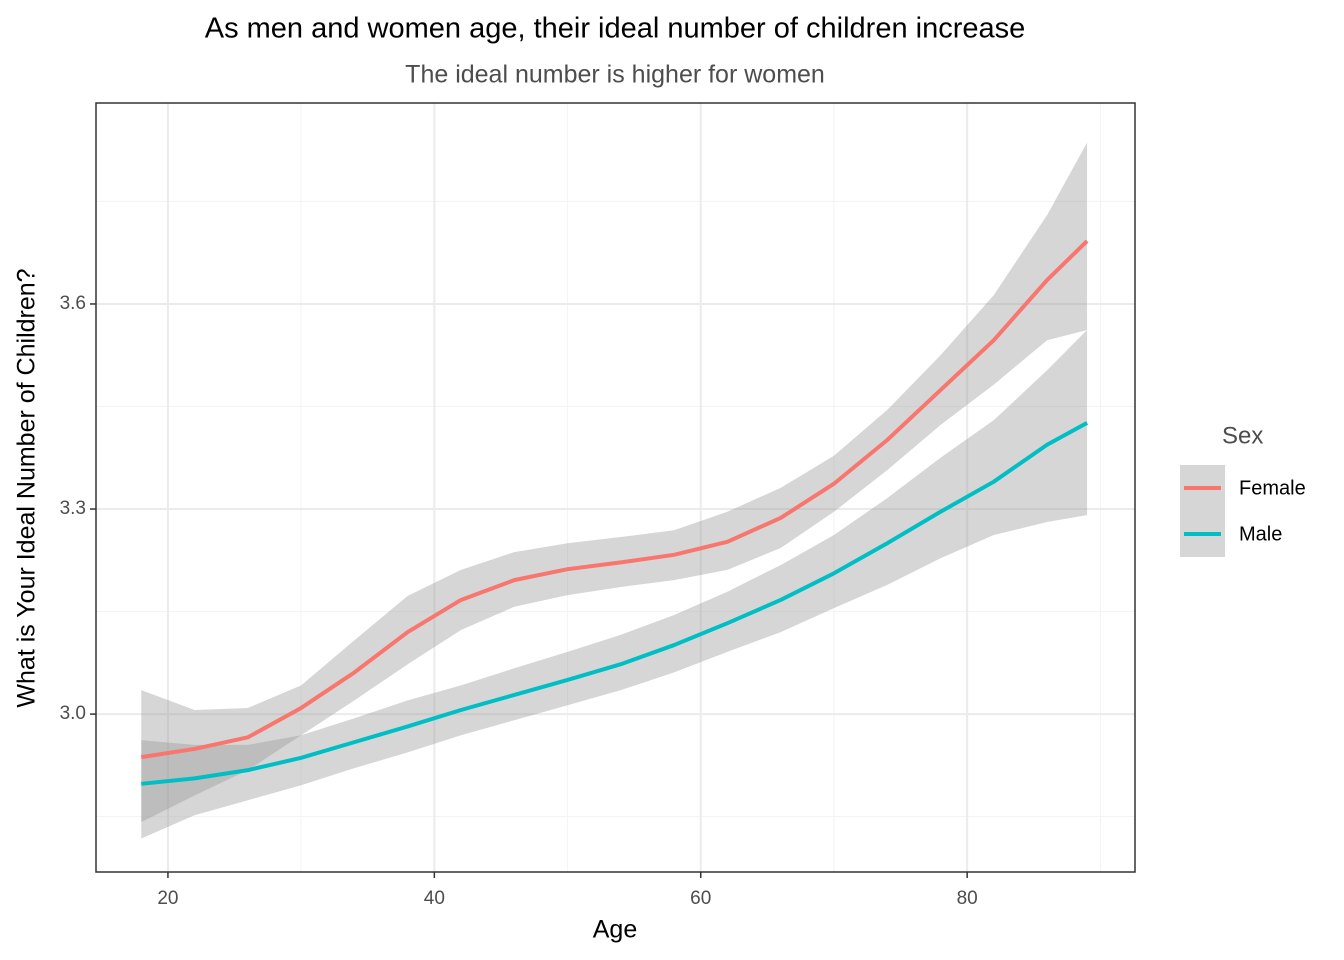  Describe the element at coordinates (434, 898) in the screenshot. I see `x-tick-label: 40` at that location.